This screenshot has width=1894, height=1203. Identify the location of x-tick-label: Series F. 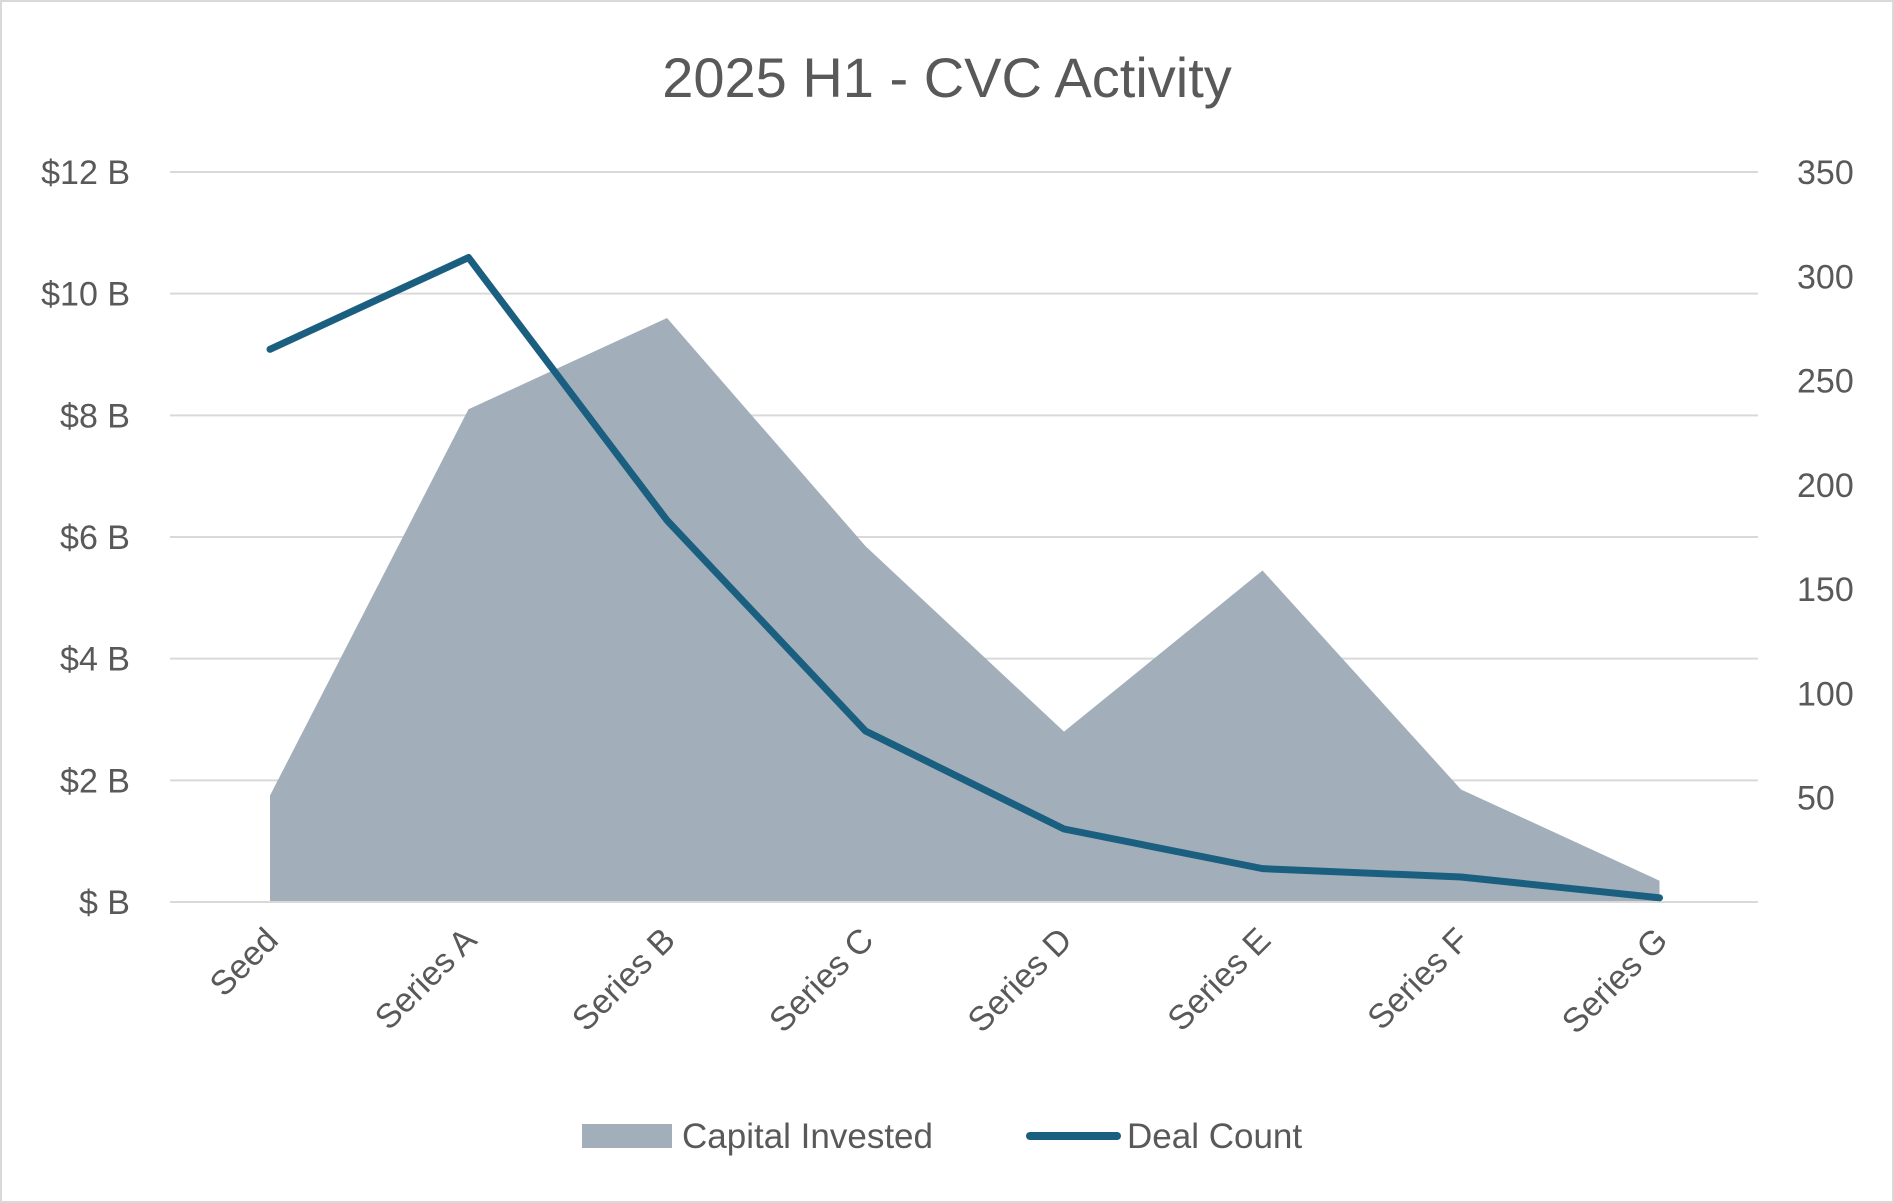
(1418, 979).